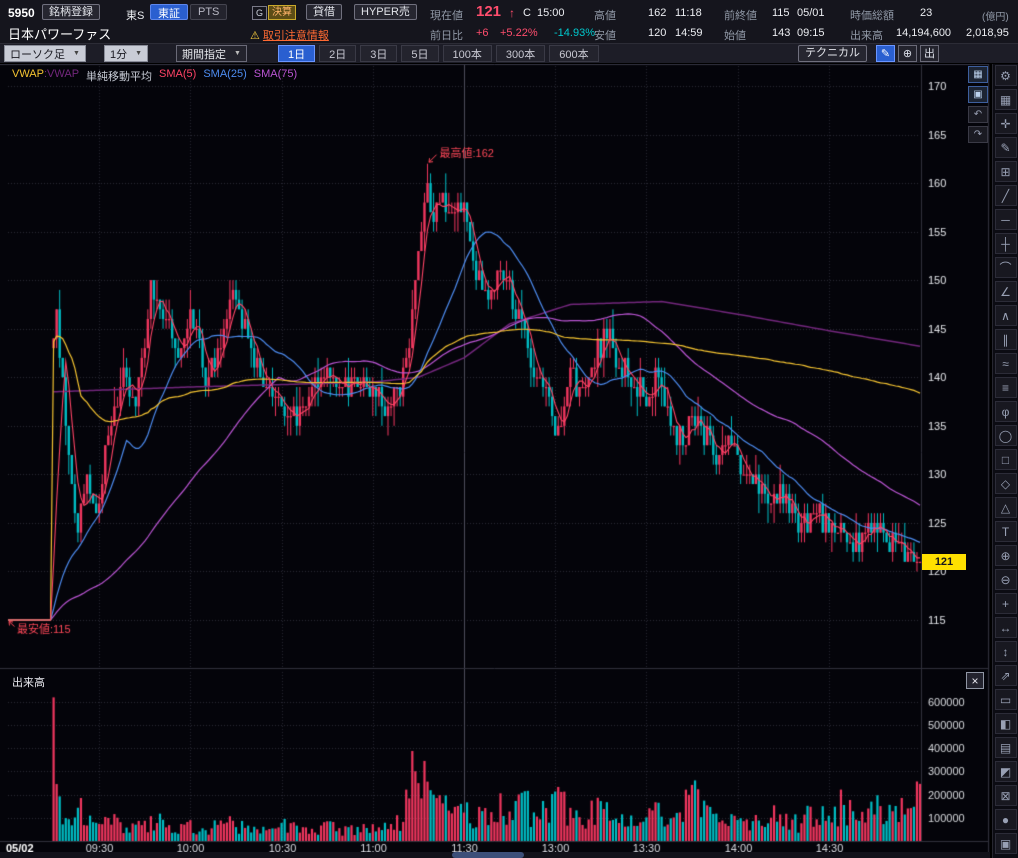  What do you see at coordinates (1005, 267) in the screenshot?
I see `drawing-tool-icon-8: ⌒` at bounding box center [1005, 267].